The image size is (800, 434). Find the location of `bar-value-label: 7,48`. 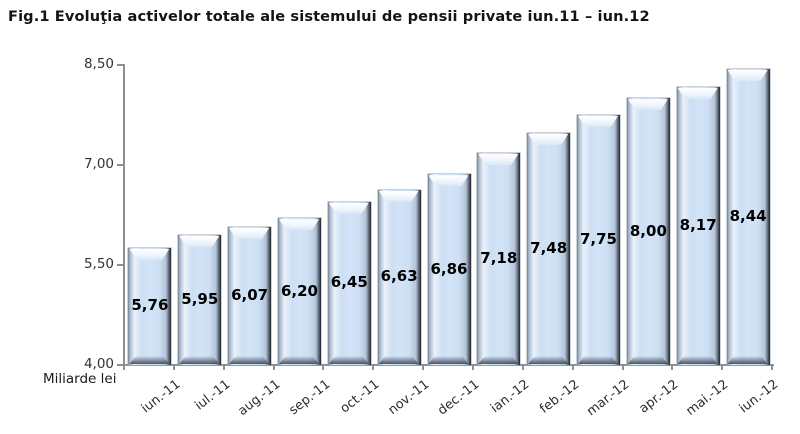

bar-value-label: 7,48 is located at coordinates (549, 248).